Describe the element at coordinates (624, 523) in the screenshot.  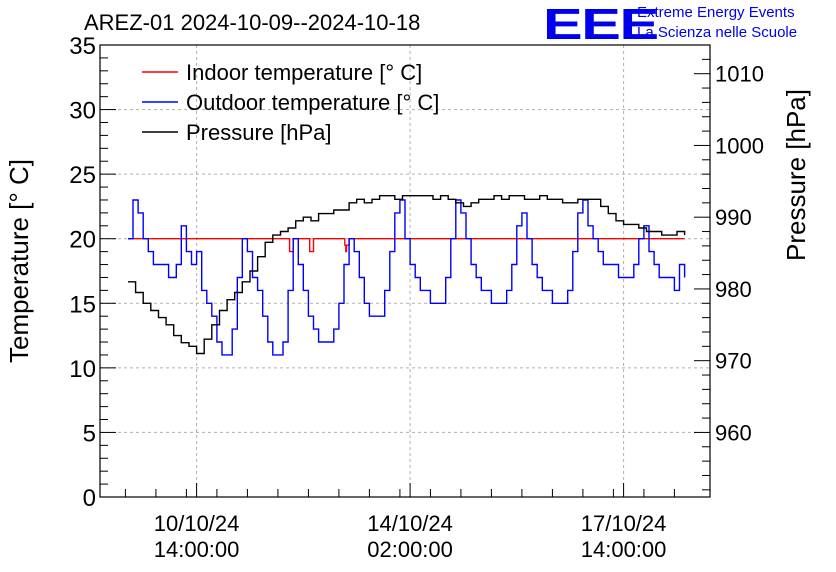
I see `x-tick-label-date: 17/10/24` at that location.